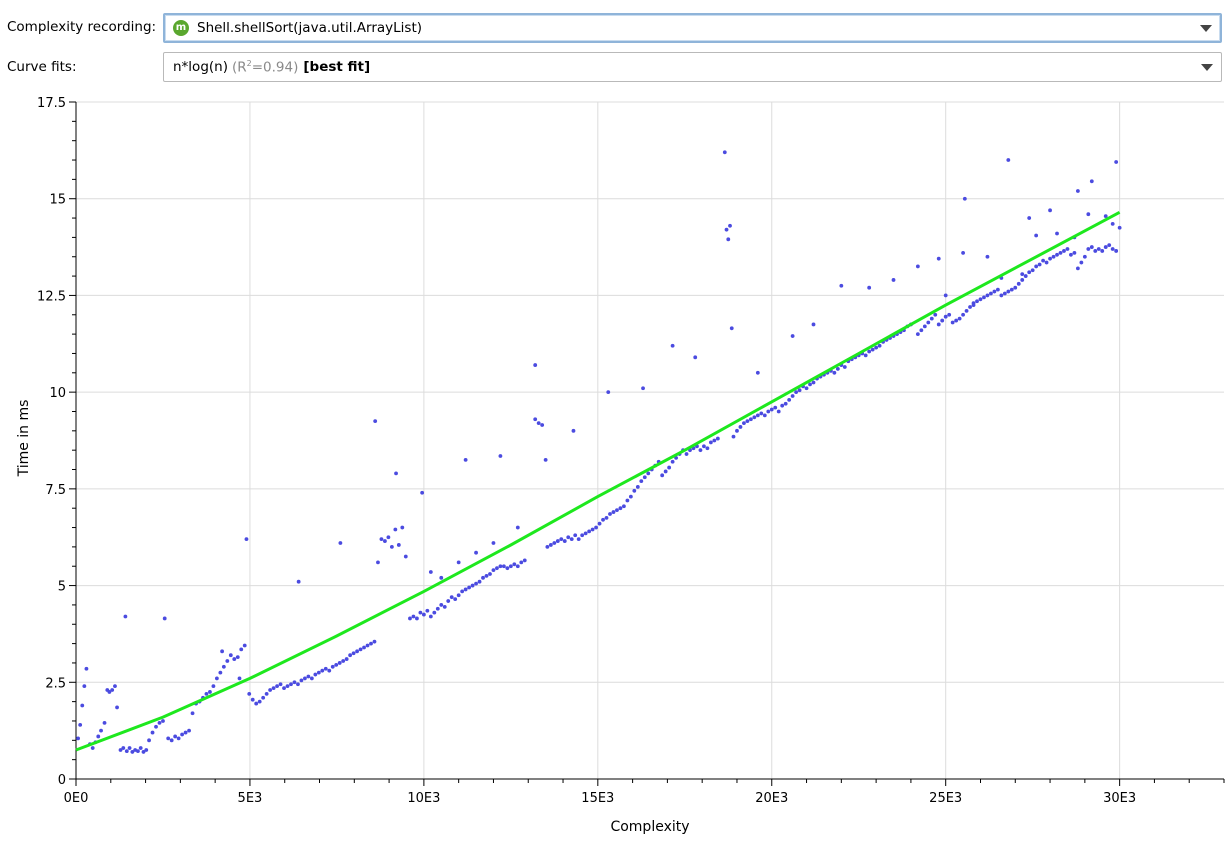 This screenshot has height=841, width=1228. I want to click on y-tick-label: 5, so click(62, 587).